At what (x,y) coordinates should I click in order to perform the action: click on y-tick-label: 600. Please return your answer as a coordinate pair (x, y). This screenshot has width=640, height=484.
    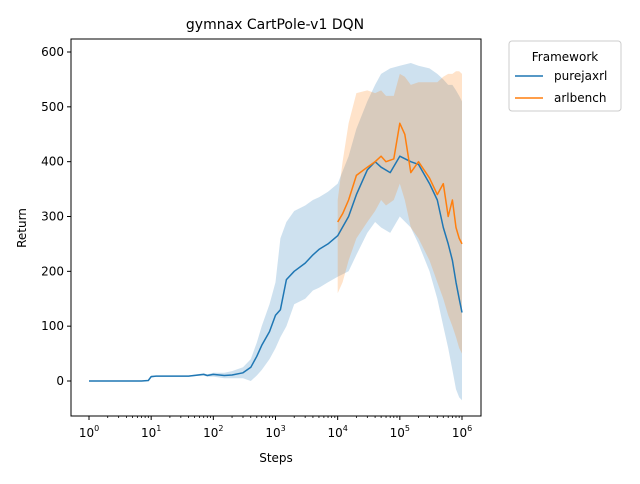
    Looking at the image, I should click on (52, 52).